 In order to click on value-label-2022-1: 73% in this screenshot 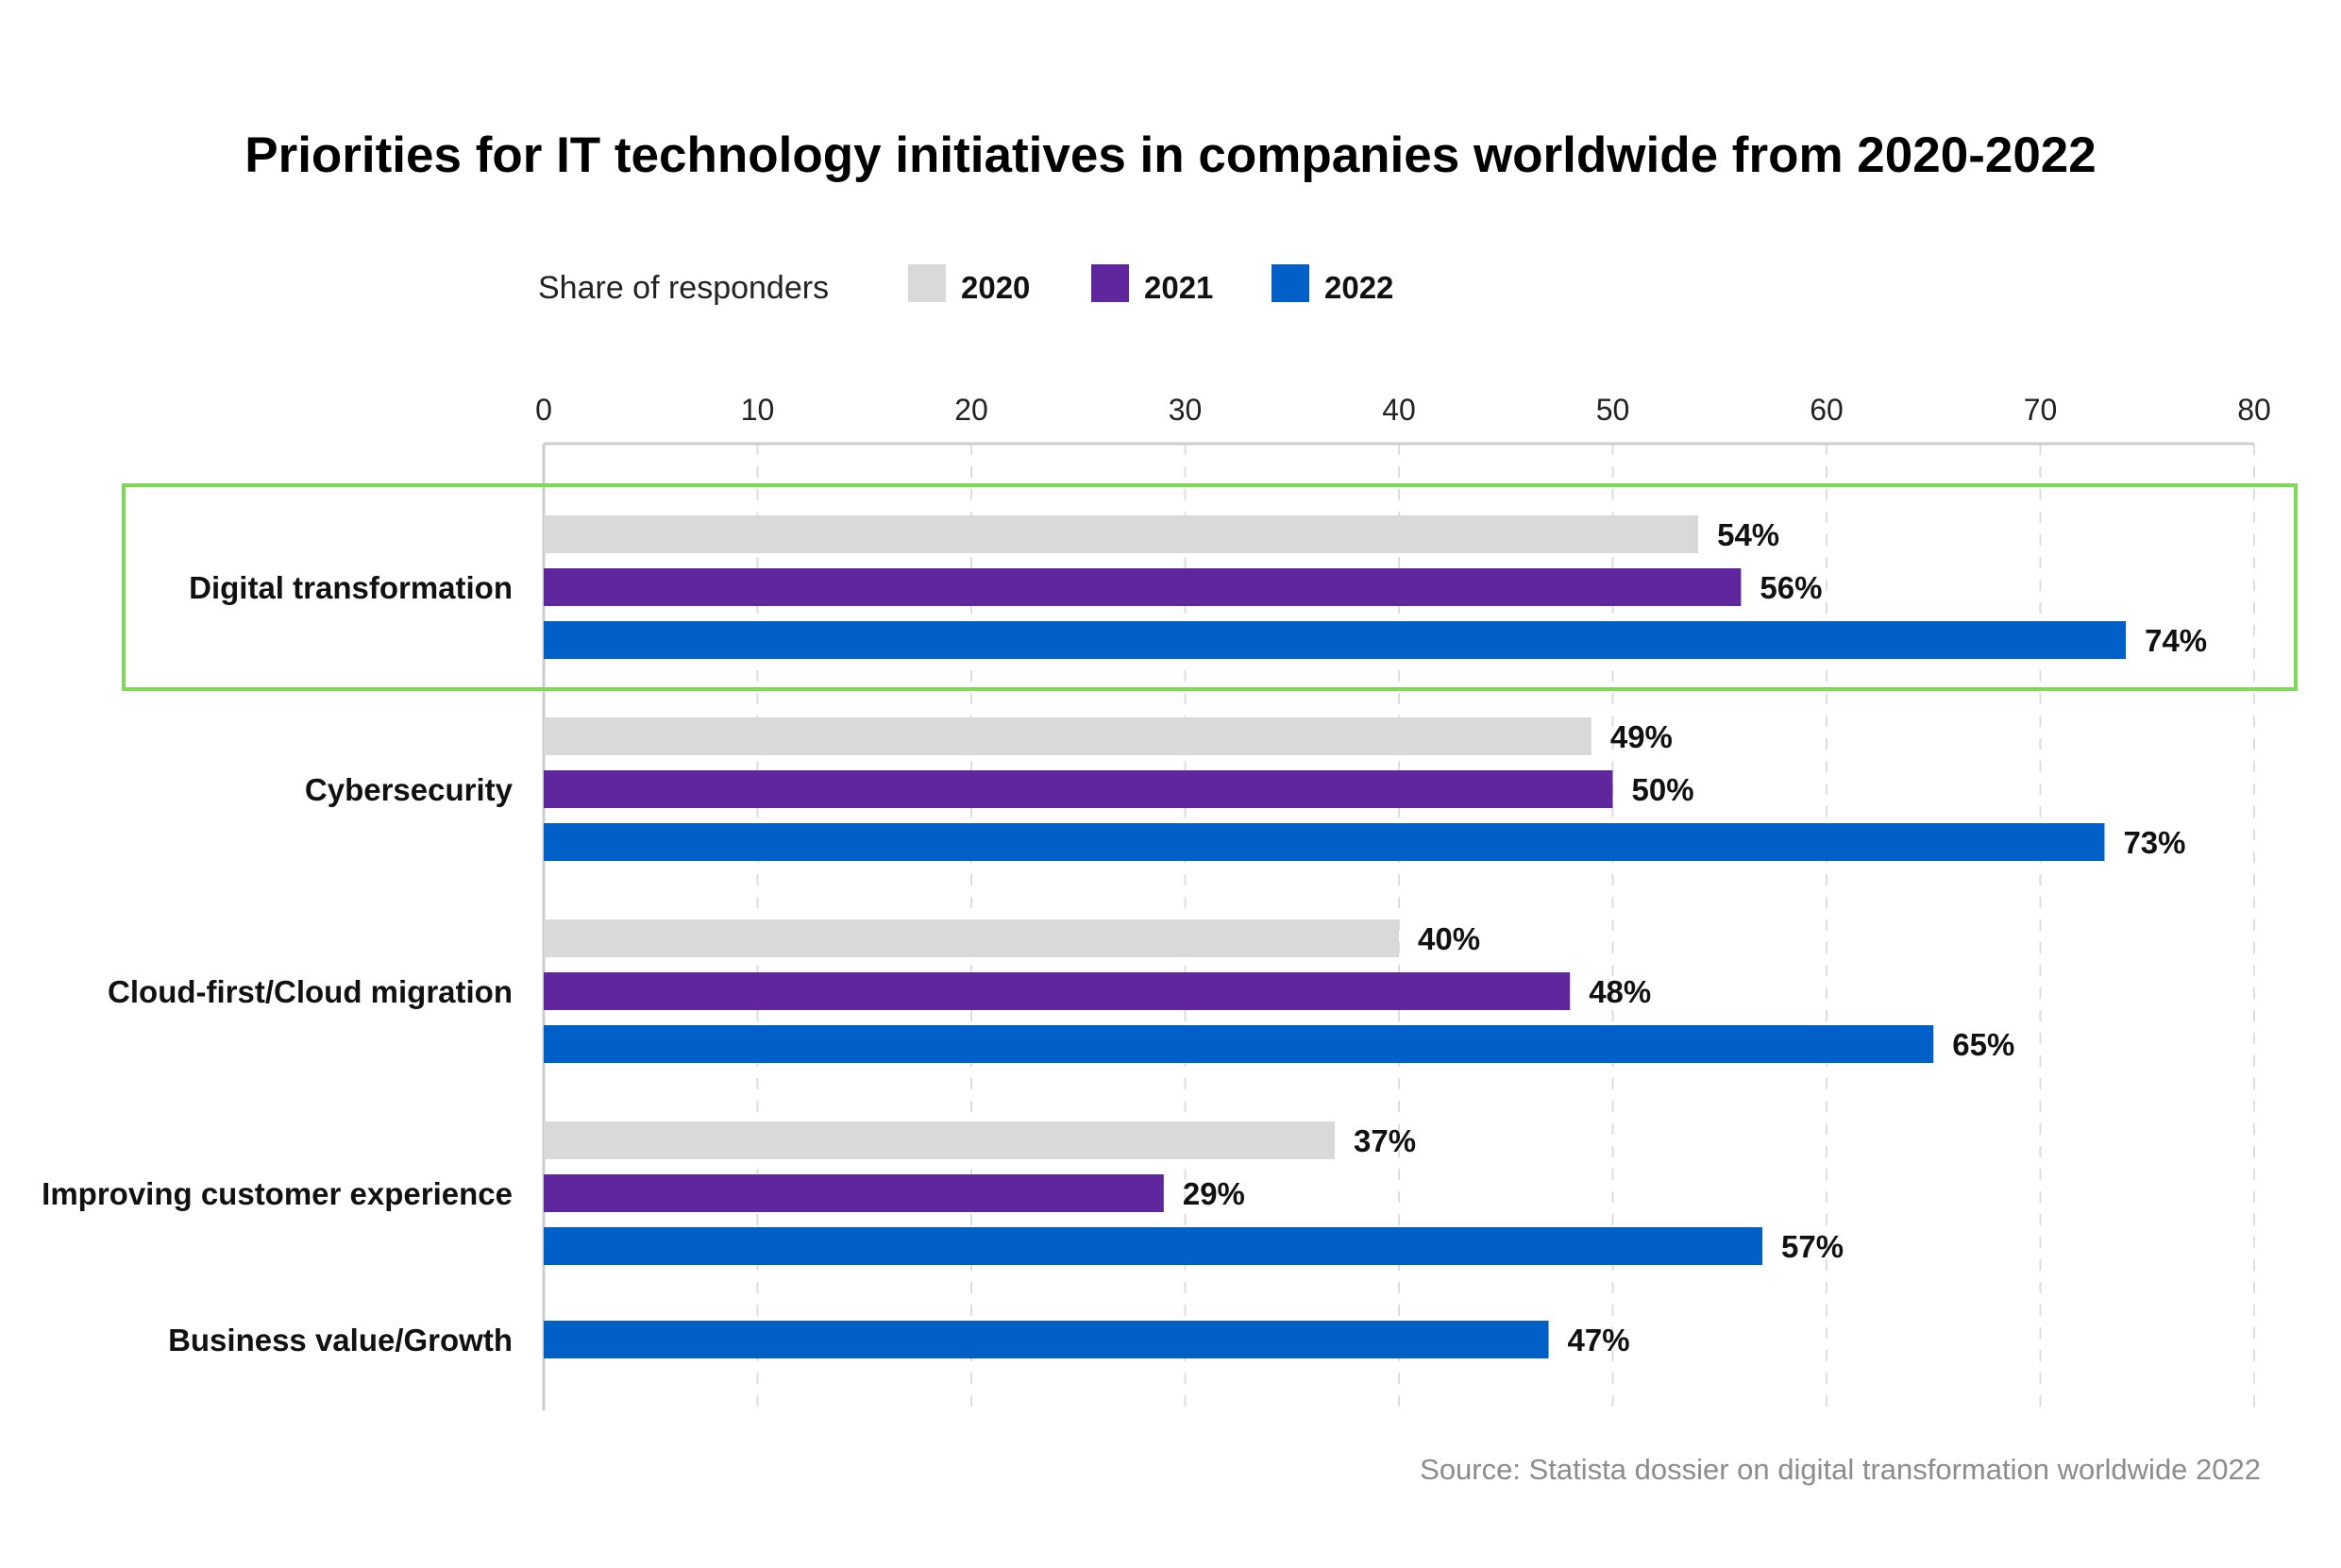, I will do `click(2154, 843)`.